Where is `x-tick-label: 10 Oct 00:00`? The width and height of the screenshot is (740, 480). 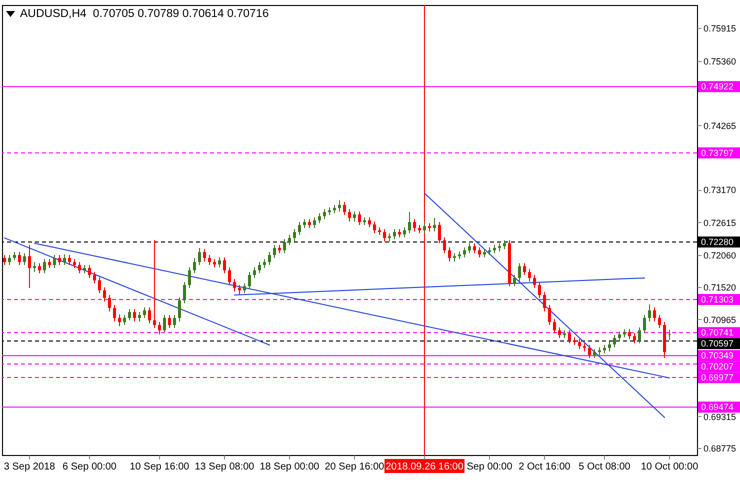
x-tick-label: 10 Oct 00:00 is located at coordinates (669, 467).